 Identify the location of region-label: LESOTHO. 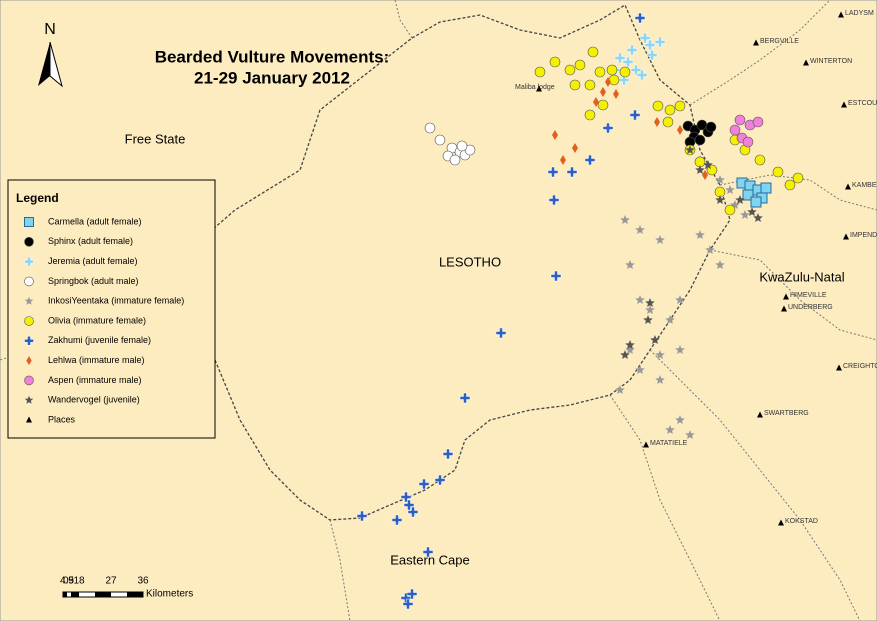
(470, 261).